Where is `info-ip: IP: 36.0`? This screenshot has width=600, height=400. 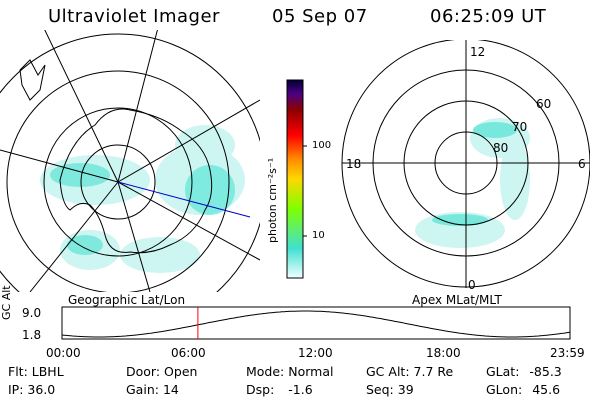
info-ip: IP: 36.0 is located at coordinates (32, 389).